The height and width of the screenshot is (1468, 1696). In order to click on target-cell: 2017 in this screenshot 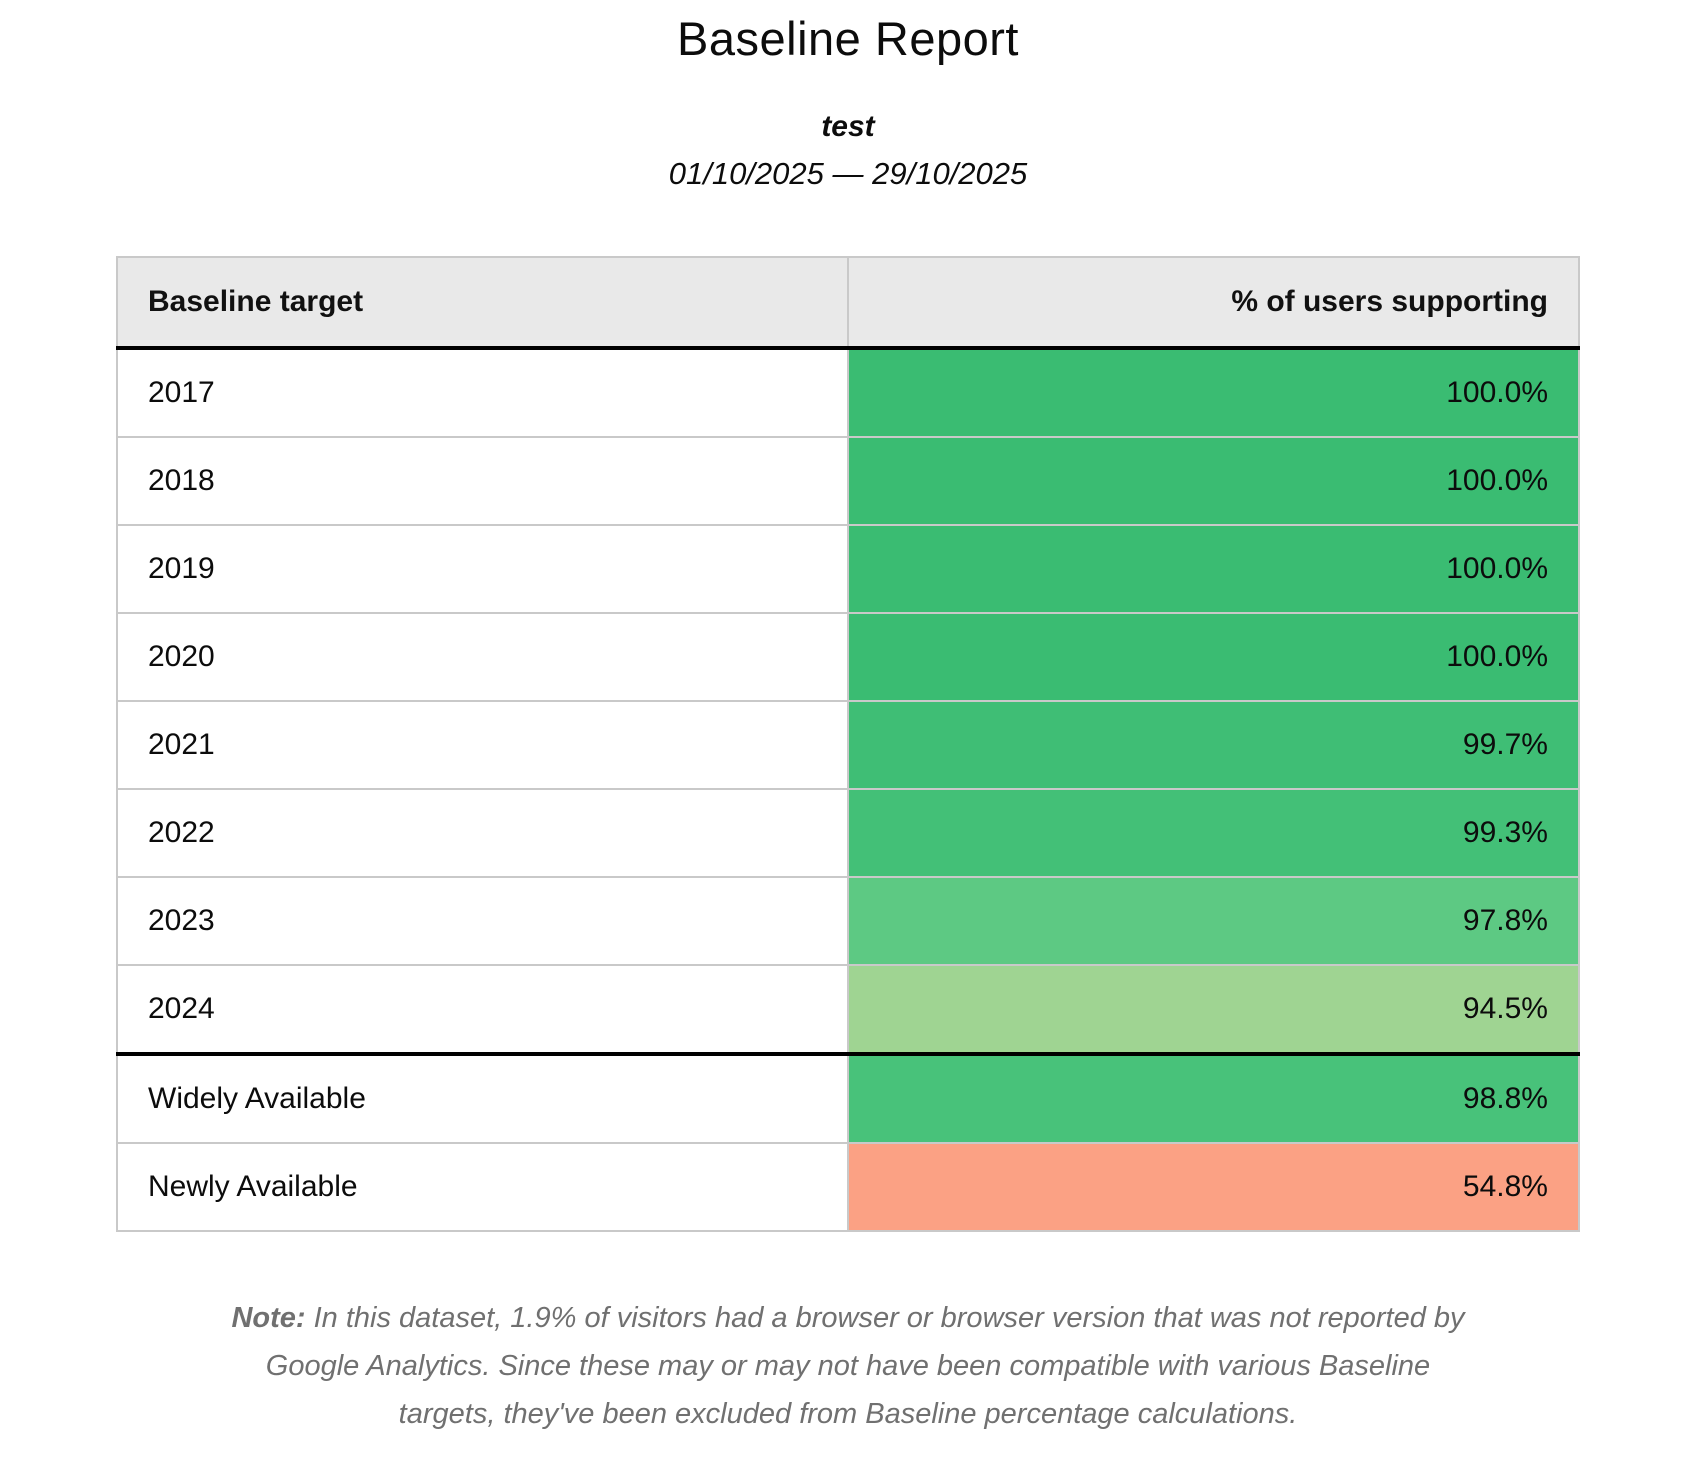, I will do `click(482, 393)`.